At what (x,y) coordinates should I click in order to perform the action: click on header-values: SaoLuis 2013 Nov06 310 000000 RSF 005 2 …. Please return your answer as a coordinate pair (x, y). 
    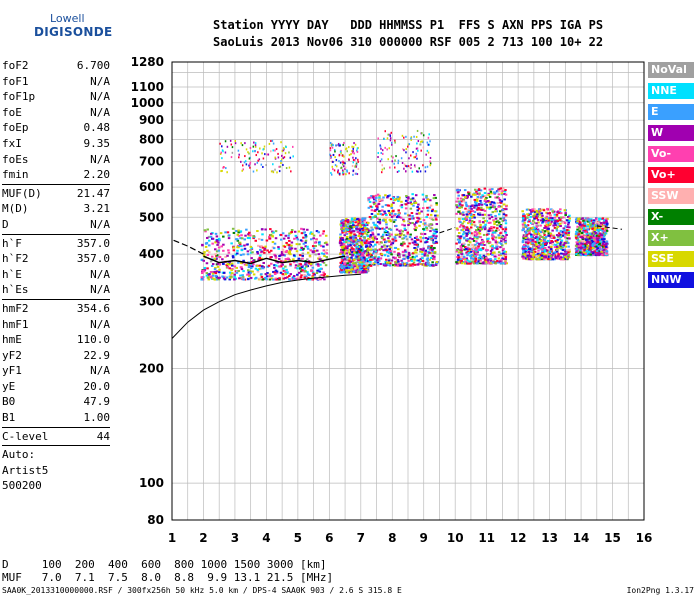
    Looking at the image, I should click on (408, 42).